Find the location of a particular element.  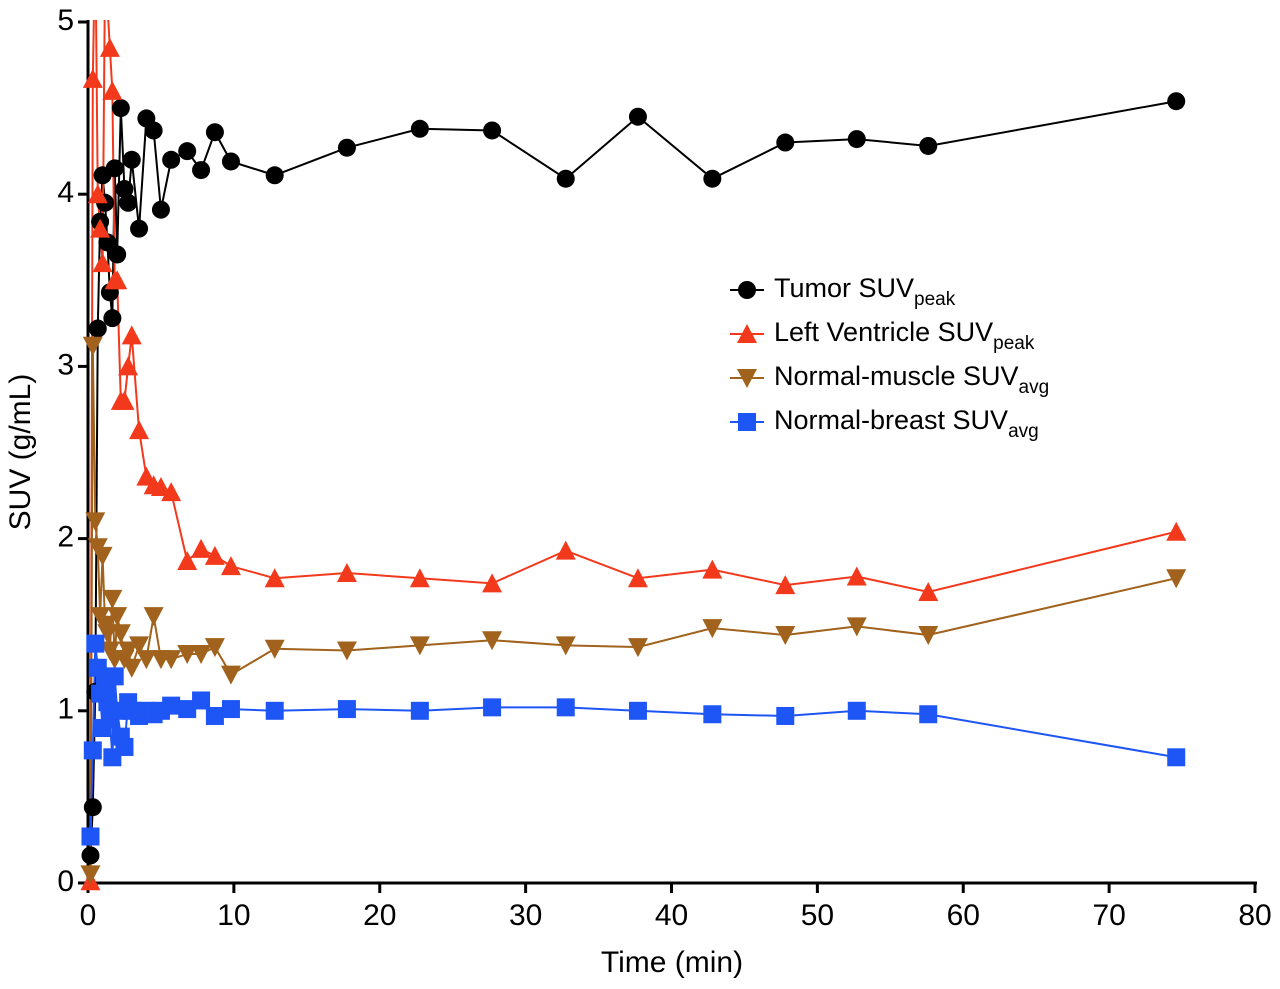

legend-name: Tumor SUV is located at coordinates (844, 288).